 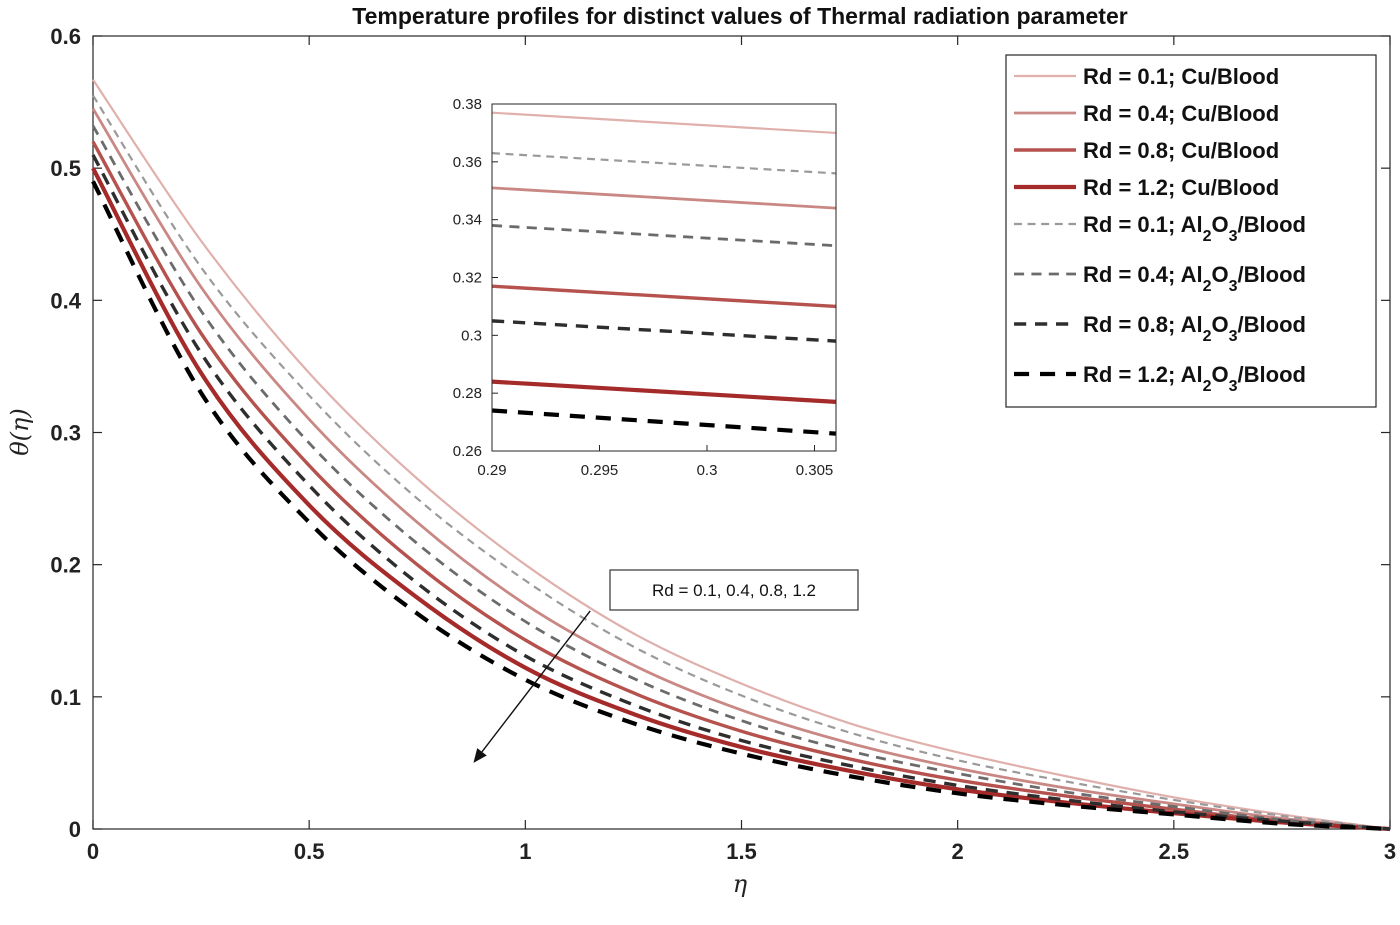 What do you see at coordinates (65, 697) in the screenshot?
I see `y-tick-label: 0.1` at bounding box center [65, 697].